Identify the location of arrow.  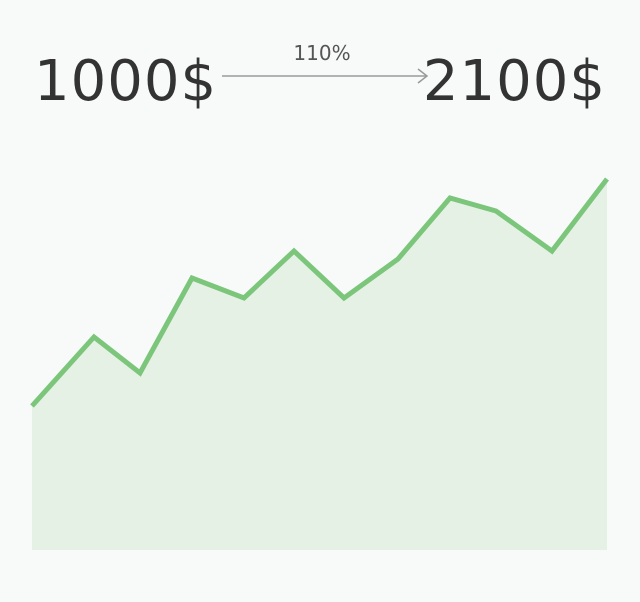
(325, 76).